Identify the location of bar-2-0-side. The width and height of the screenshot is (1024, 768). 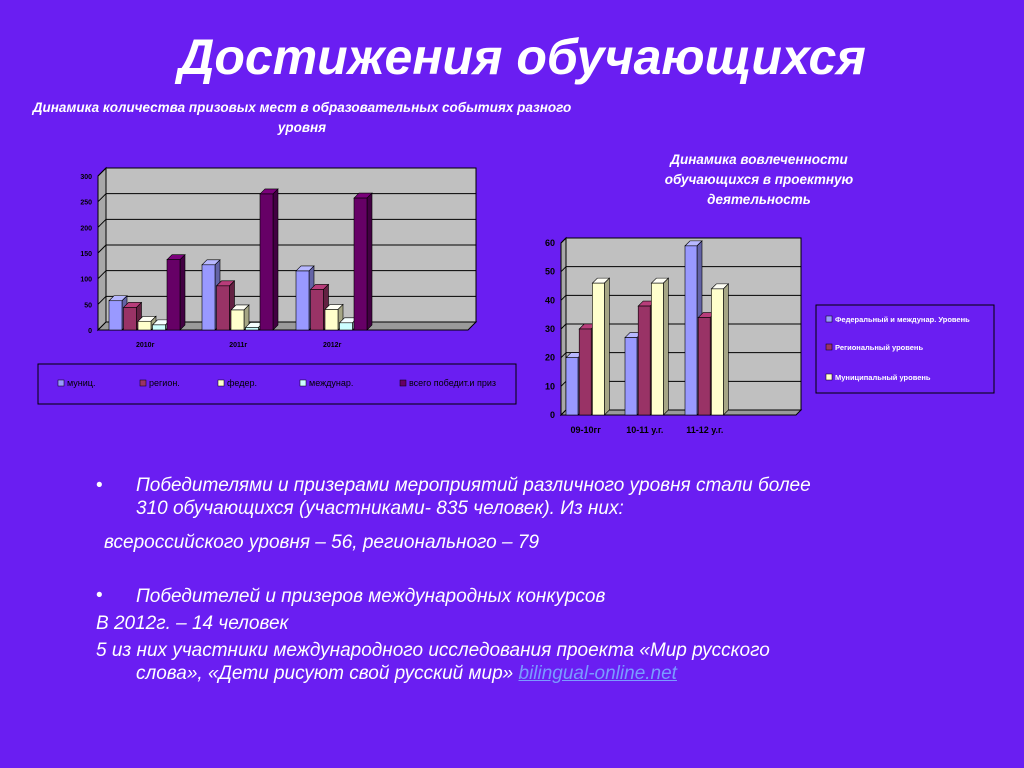
(311, 298).